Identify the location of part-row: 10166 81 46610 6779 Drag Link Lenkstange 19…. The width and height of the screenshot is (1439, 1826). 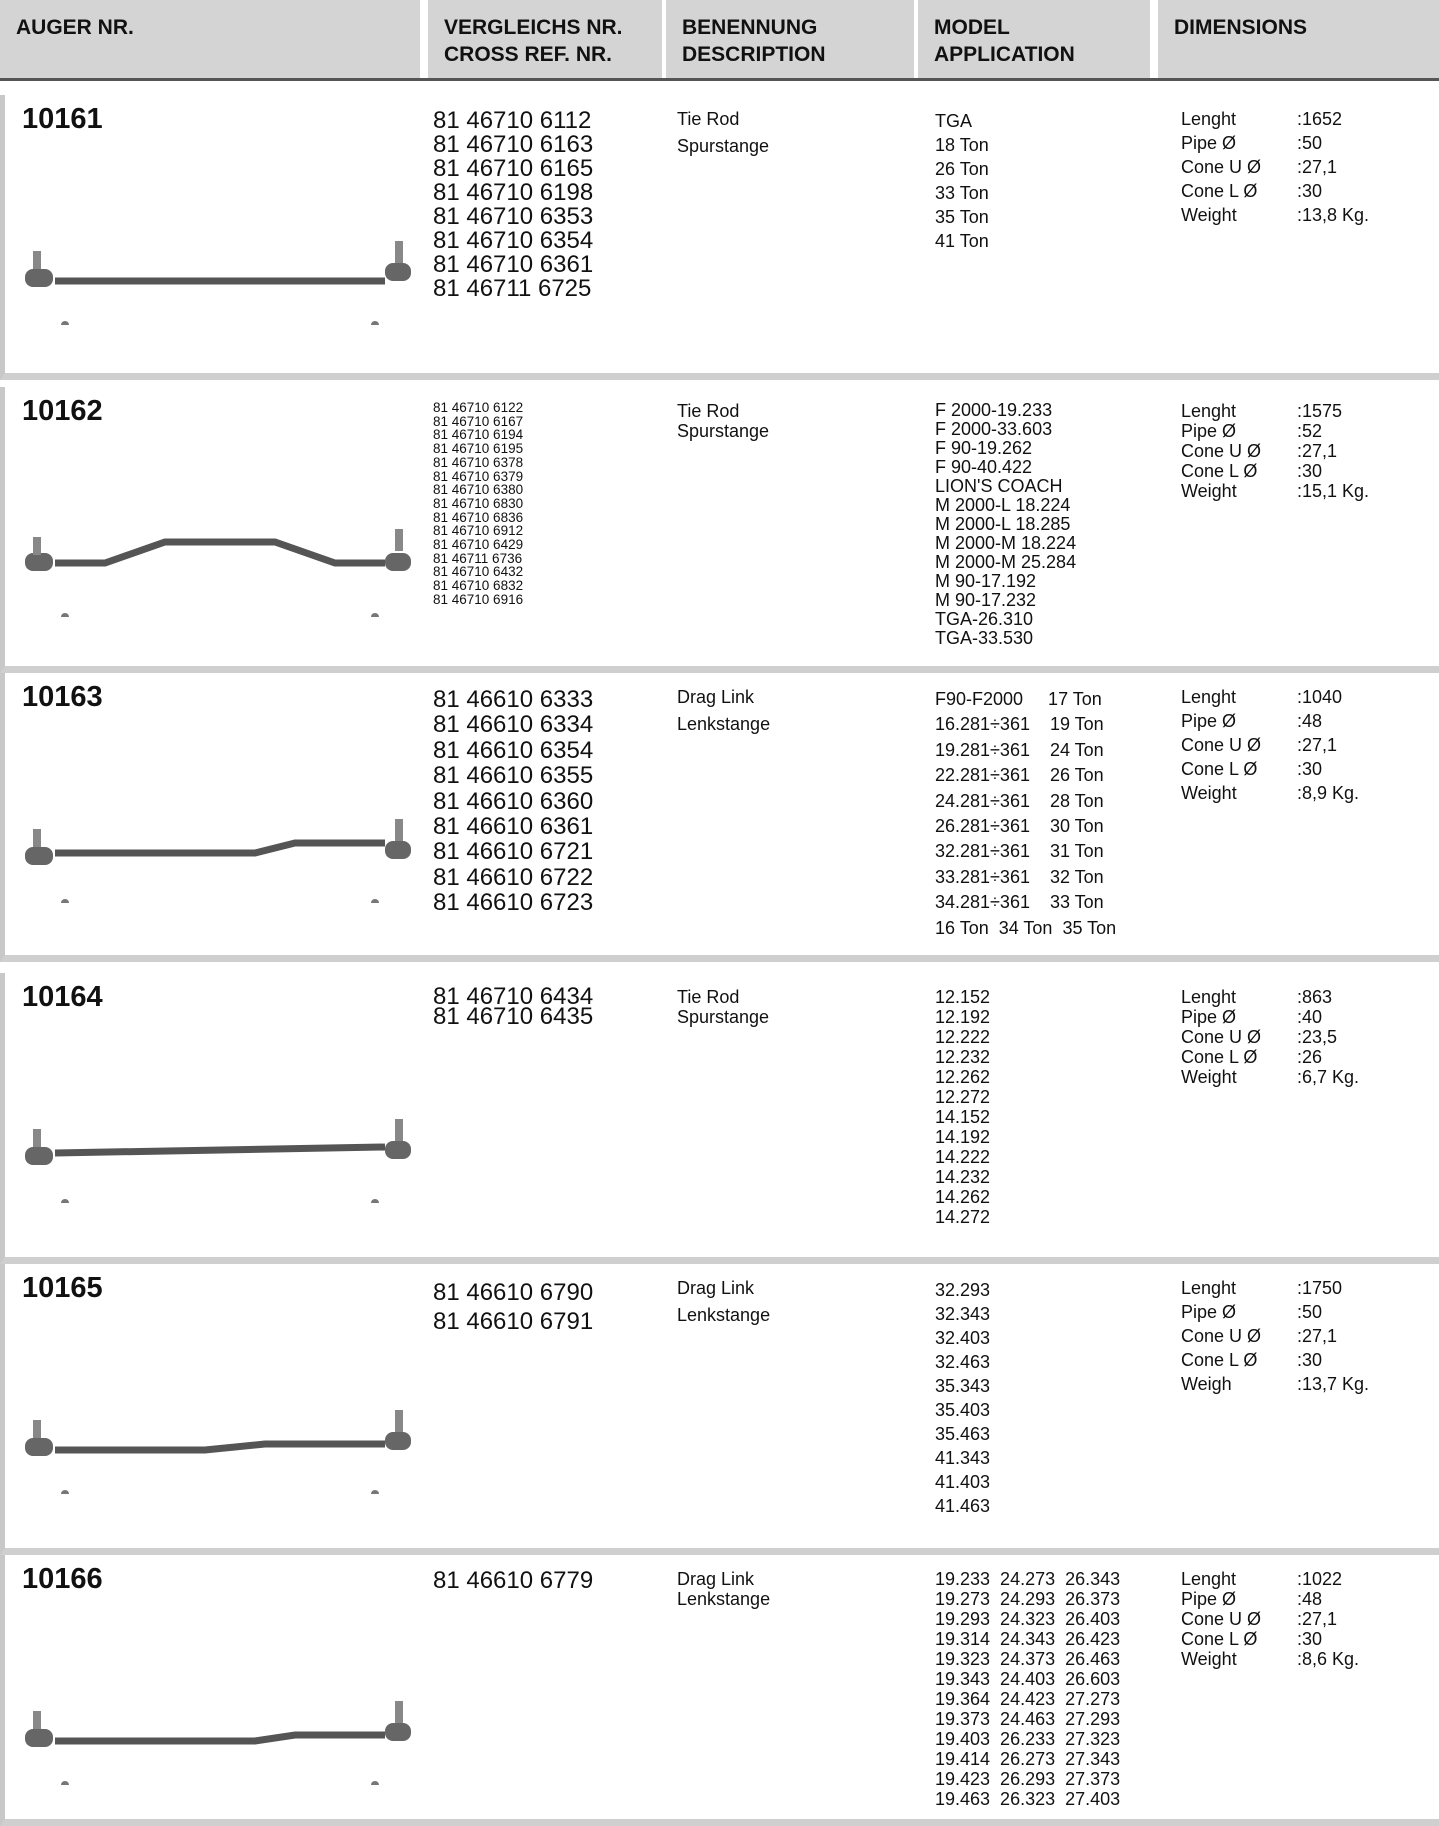
(719, 1690).